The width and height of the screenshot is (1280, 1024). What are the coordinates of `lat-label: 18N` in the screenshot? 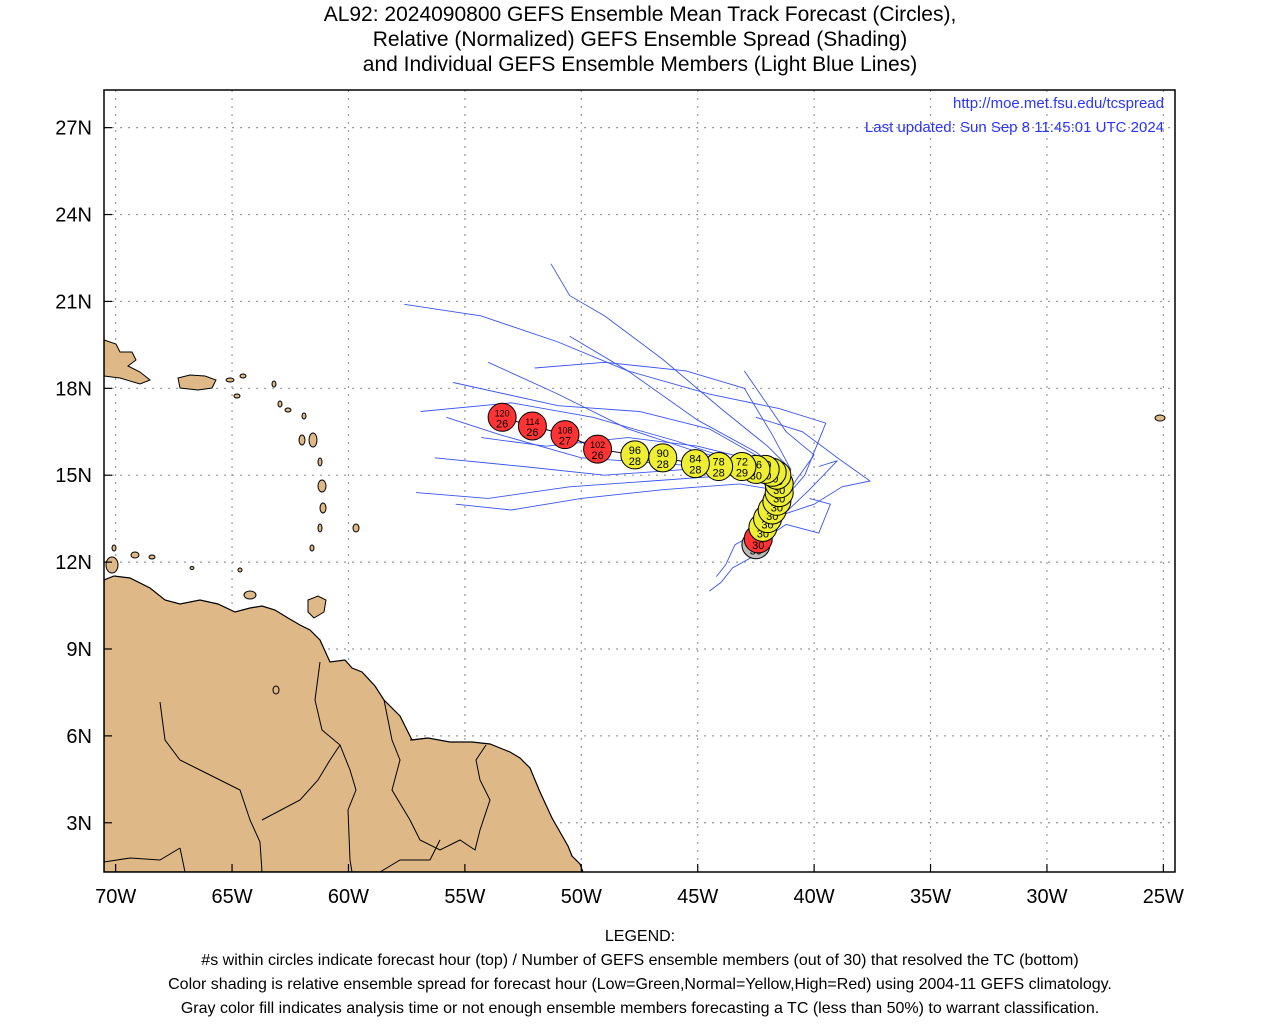 It's located at (73, 389).